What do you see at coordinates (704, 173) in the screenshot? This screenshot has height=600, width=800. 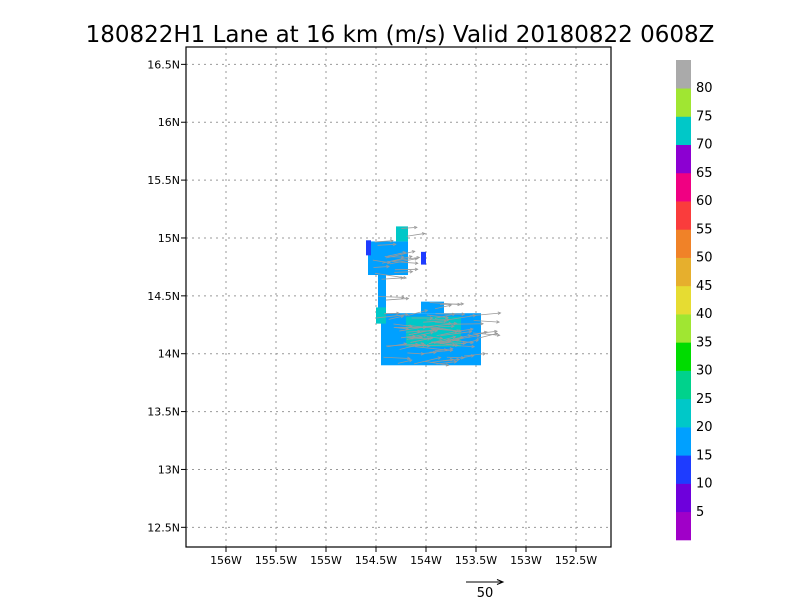 I see `colorbar-label: 65` at bounding box center [704, 173].